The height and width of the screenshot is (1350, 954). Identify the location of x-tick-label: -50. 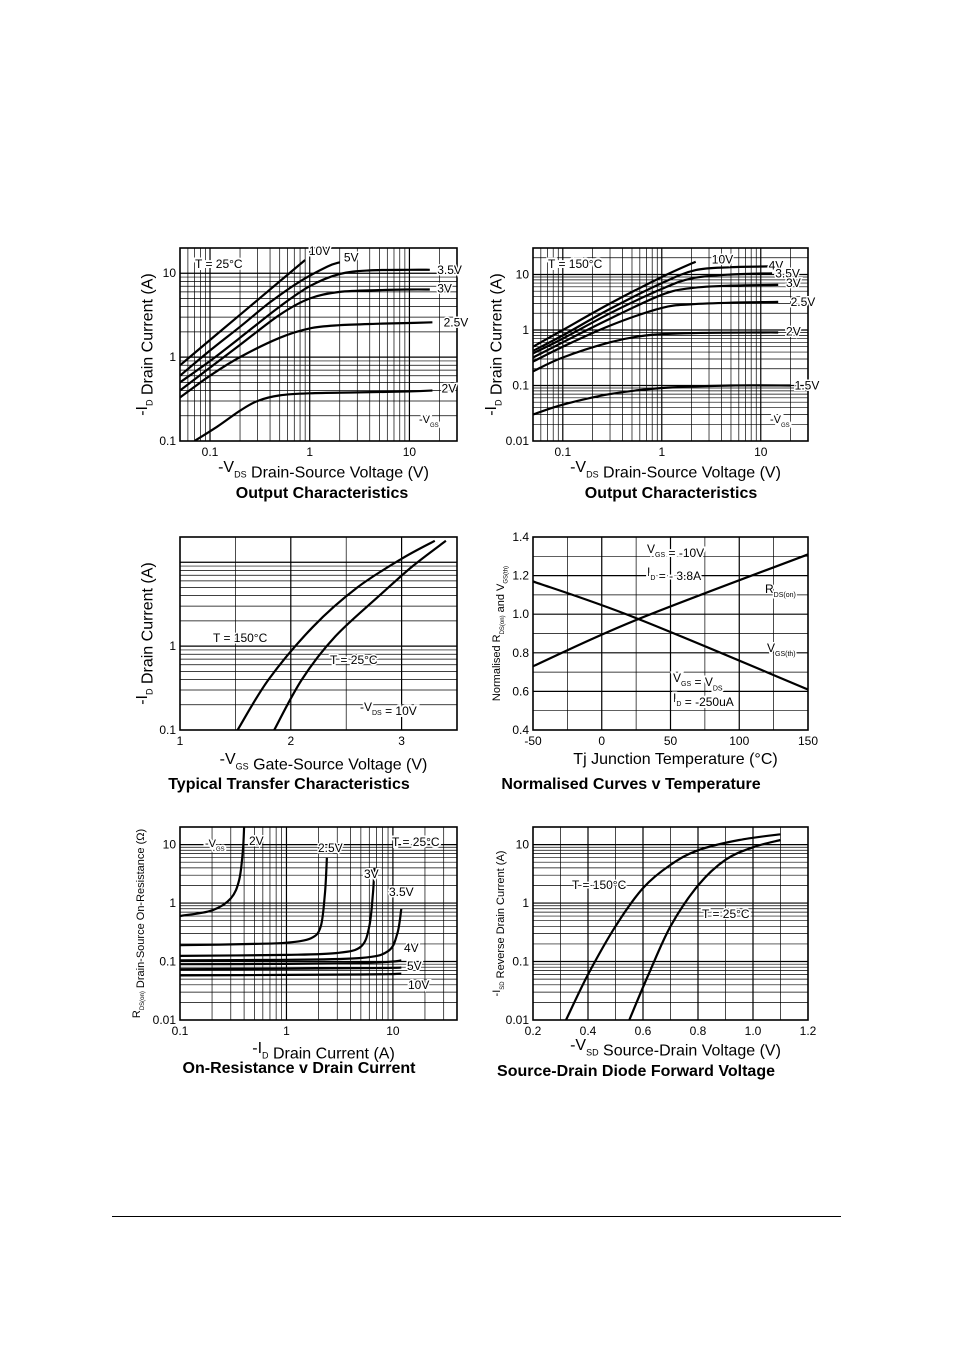
(533, 741).